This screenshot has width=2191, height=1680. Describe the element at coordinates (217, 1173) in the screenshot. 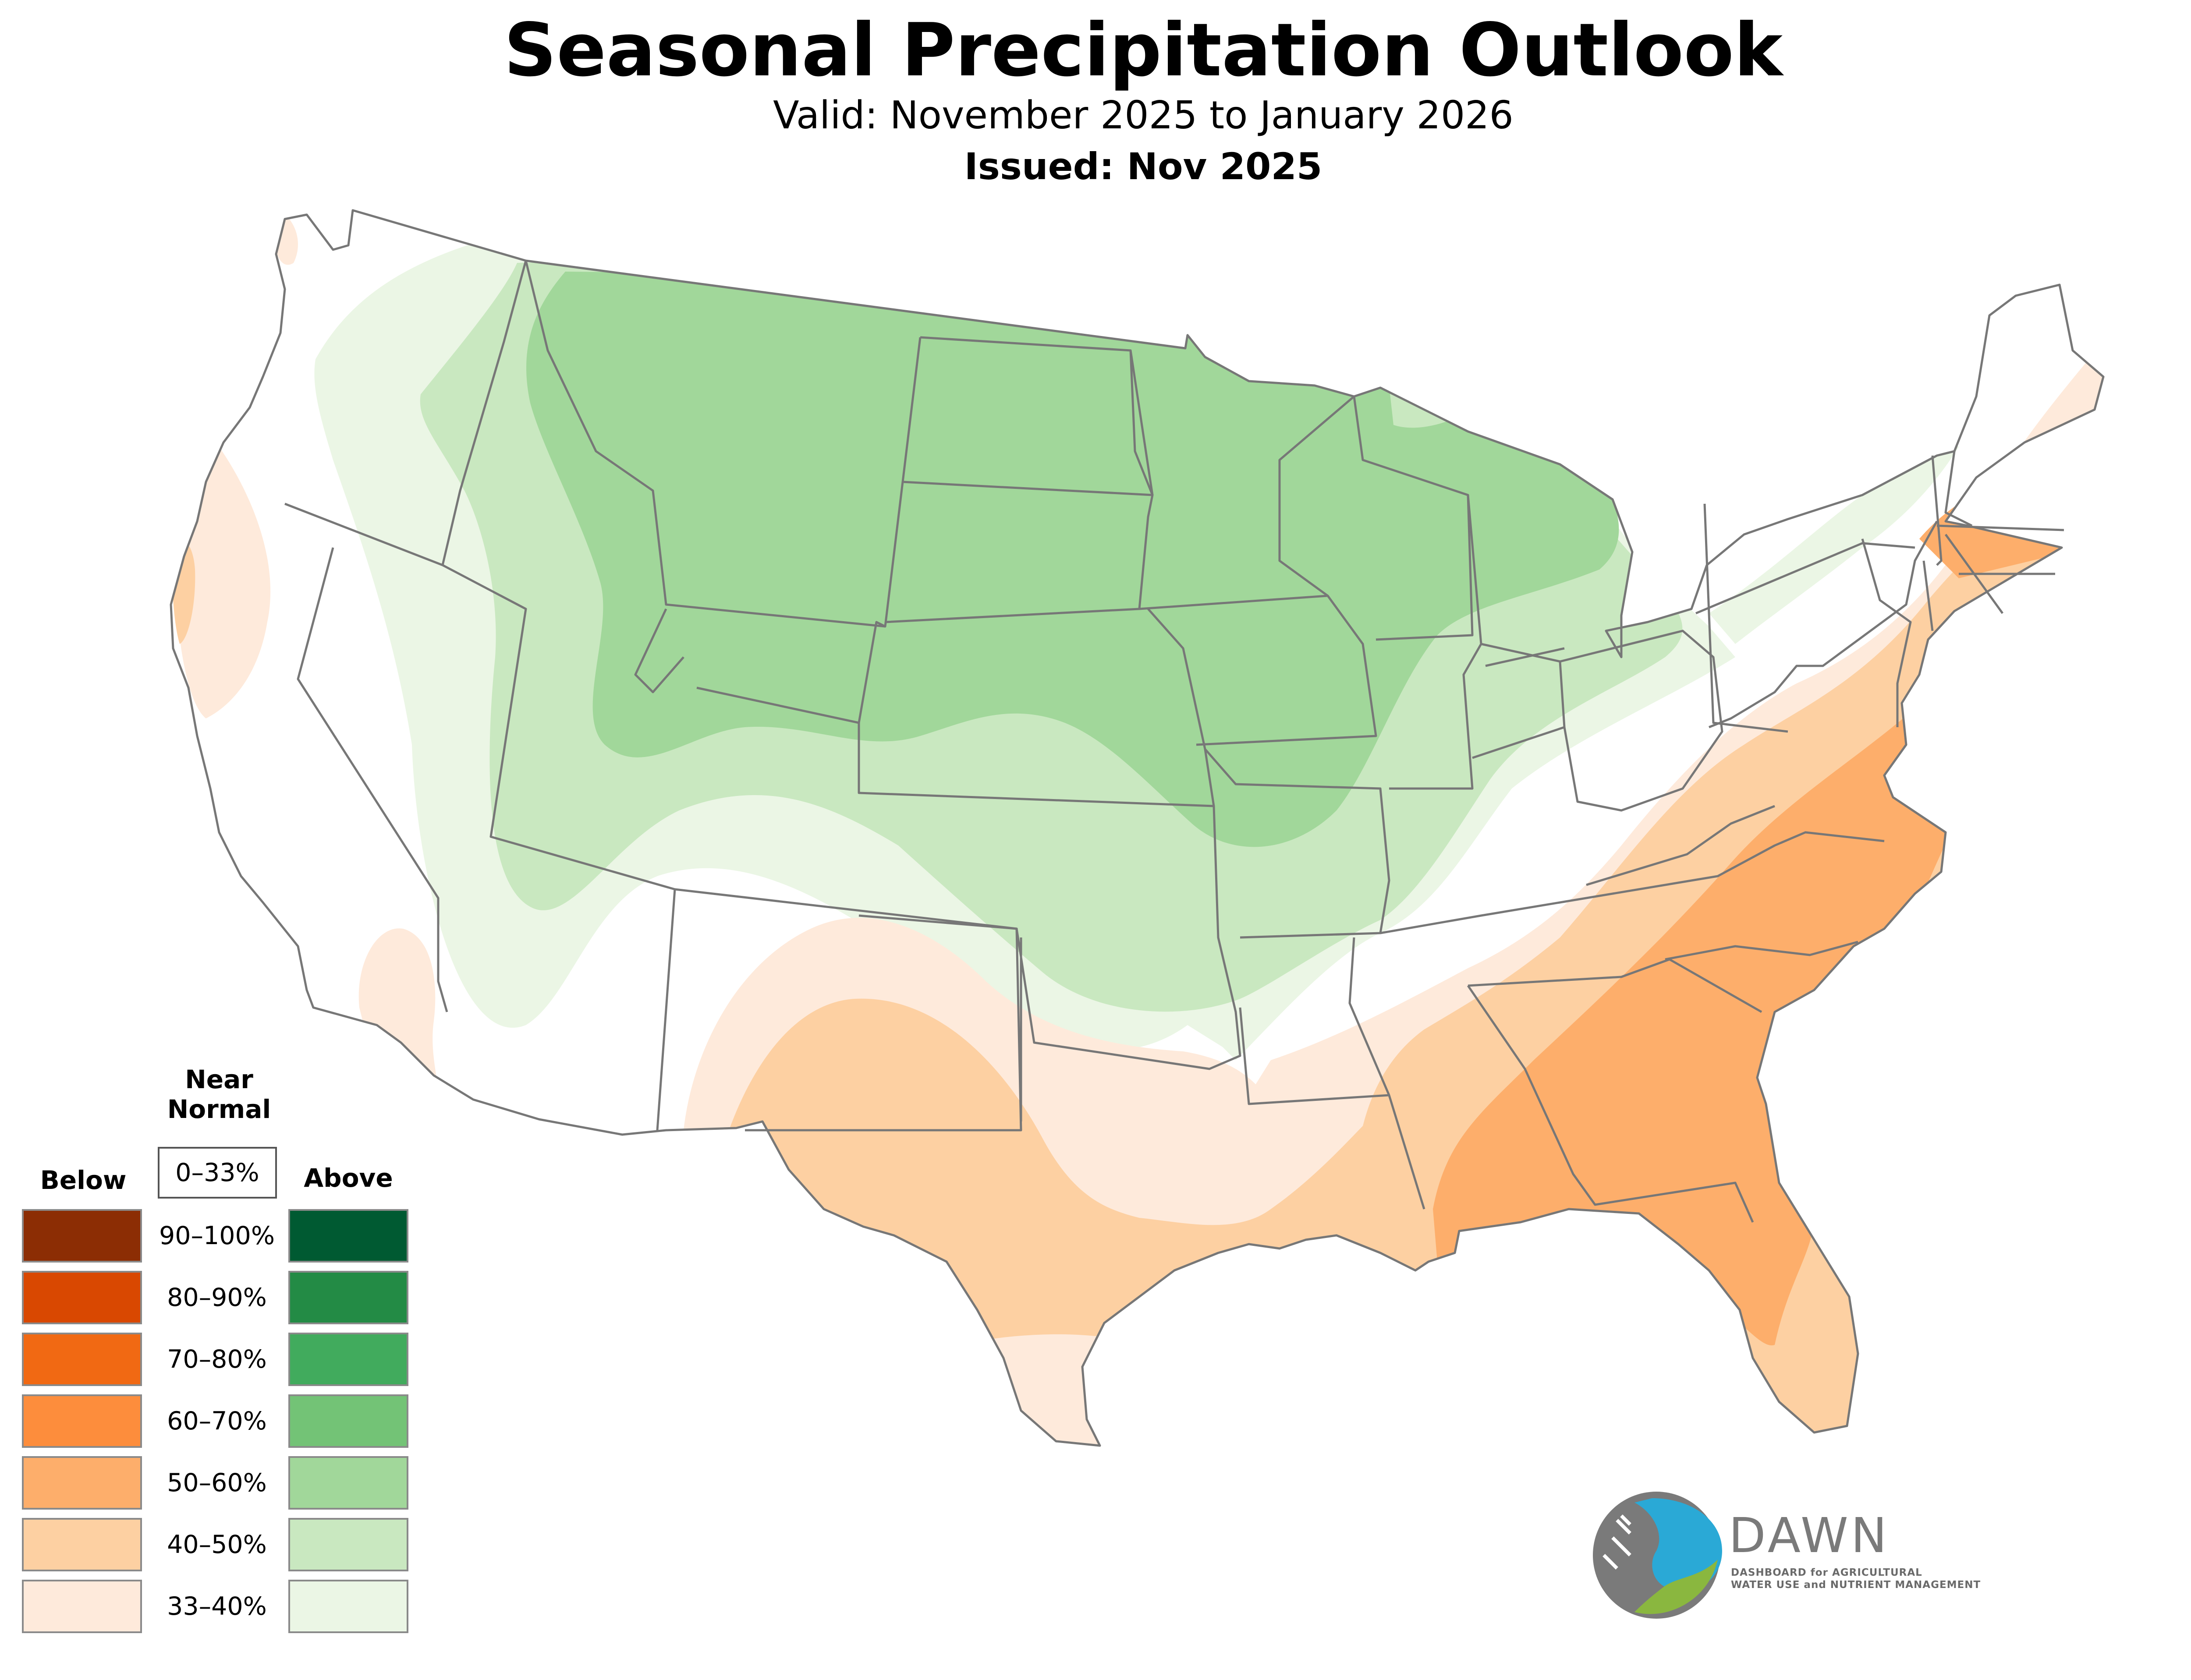

I see `legend-near-normal-range: 0–33%` at that location.